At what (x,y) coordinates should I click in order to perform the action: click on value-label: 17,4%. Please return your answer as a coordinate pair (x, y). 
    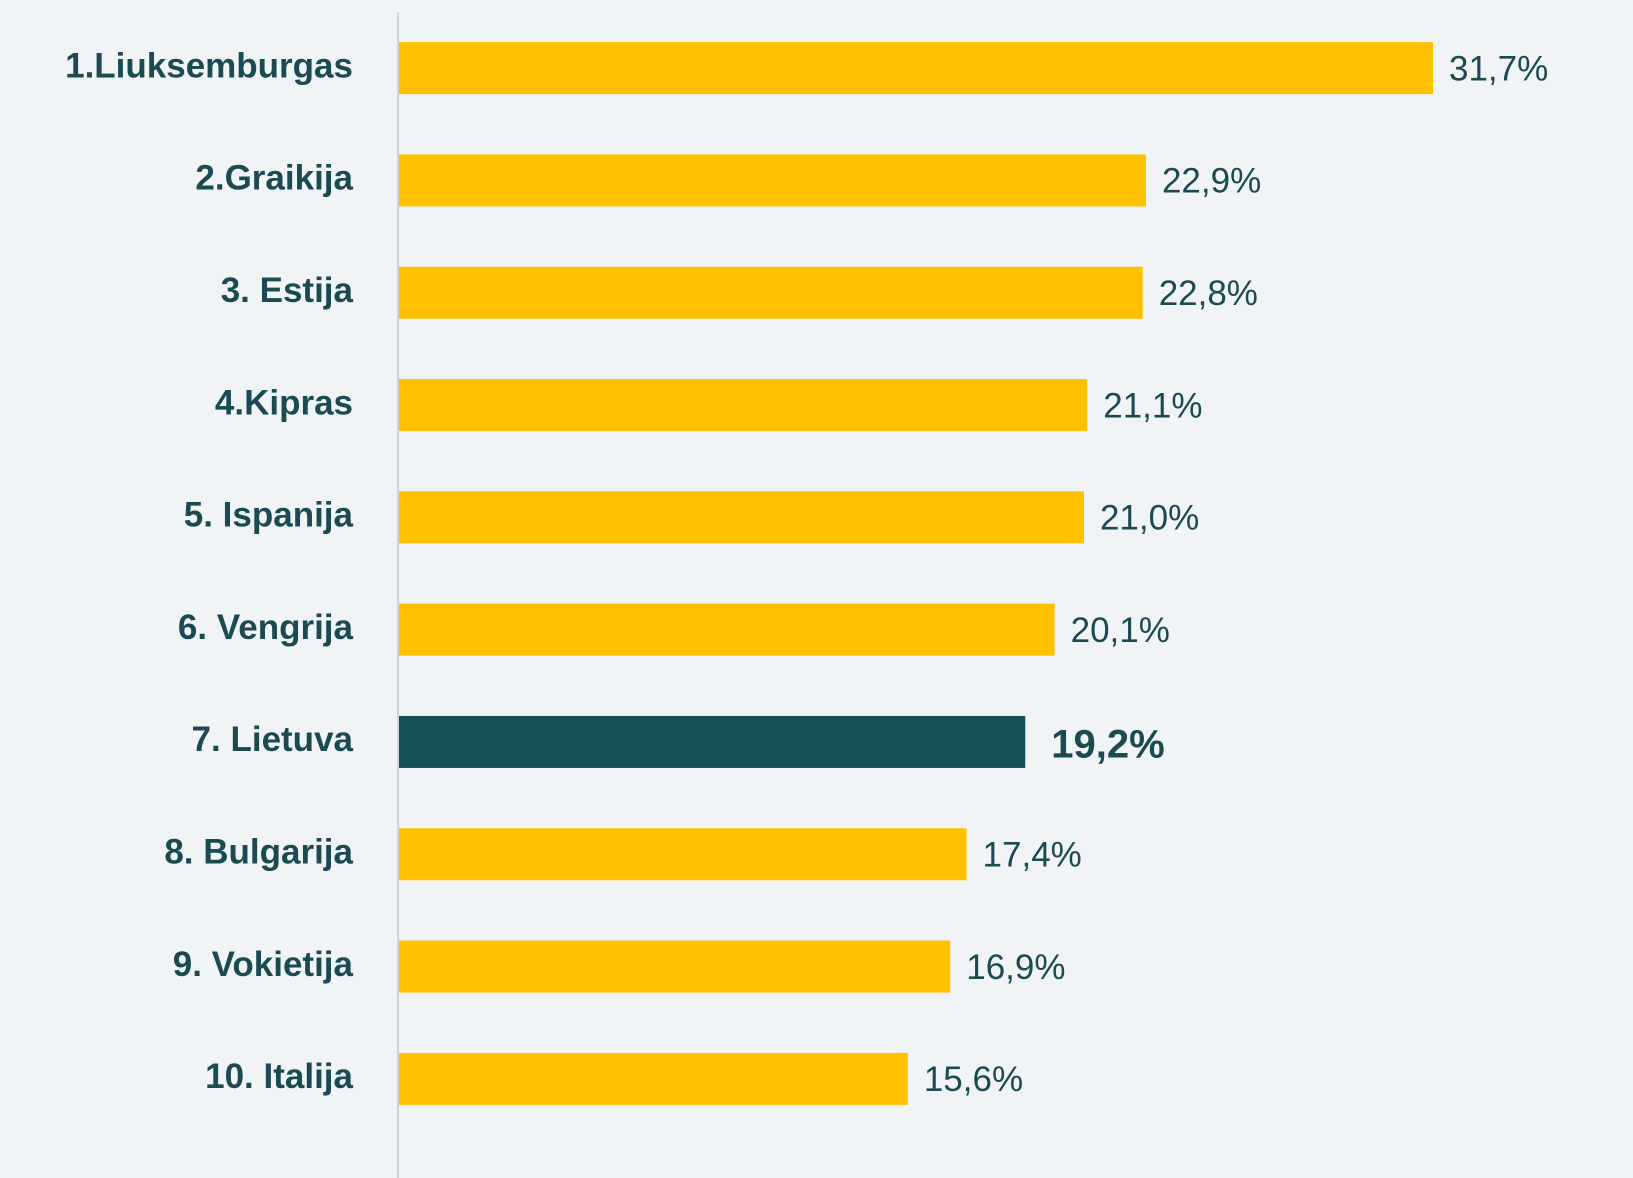
    Looking at the image, I should click on (1032, 855).